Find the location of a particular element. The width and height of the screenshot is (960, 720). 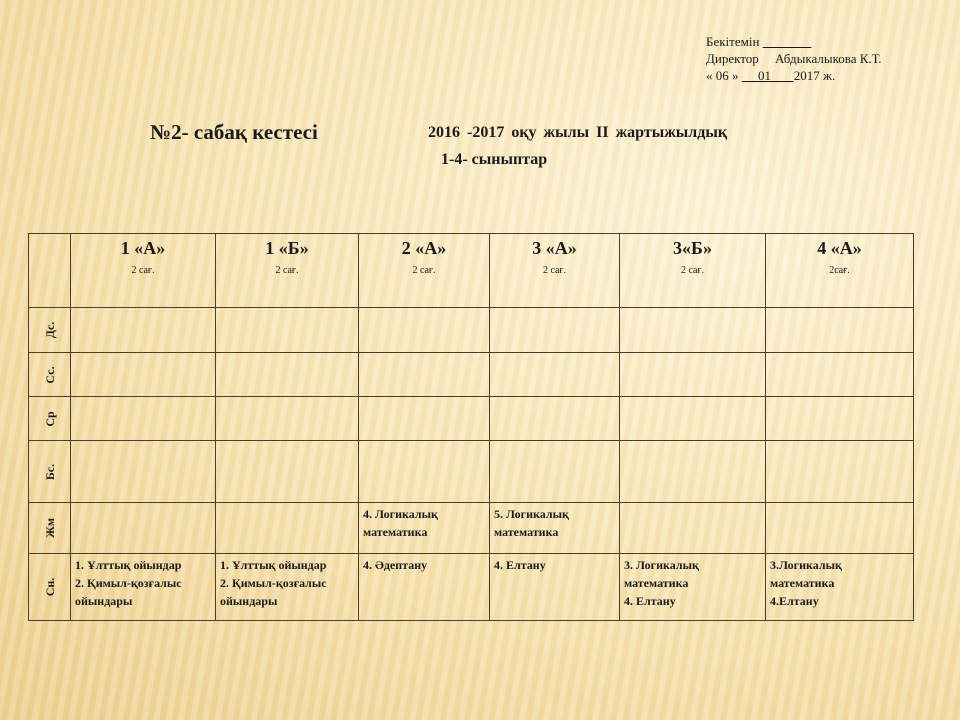

lesson-text: 3.Логикалық is located at coordinates (806, 565).